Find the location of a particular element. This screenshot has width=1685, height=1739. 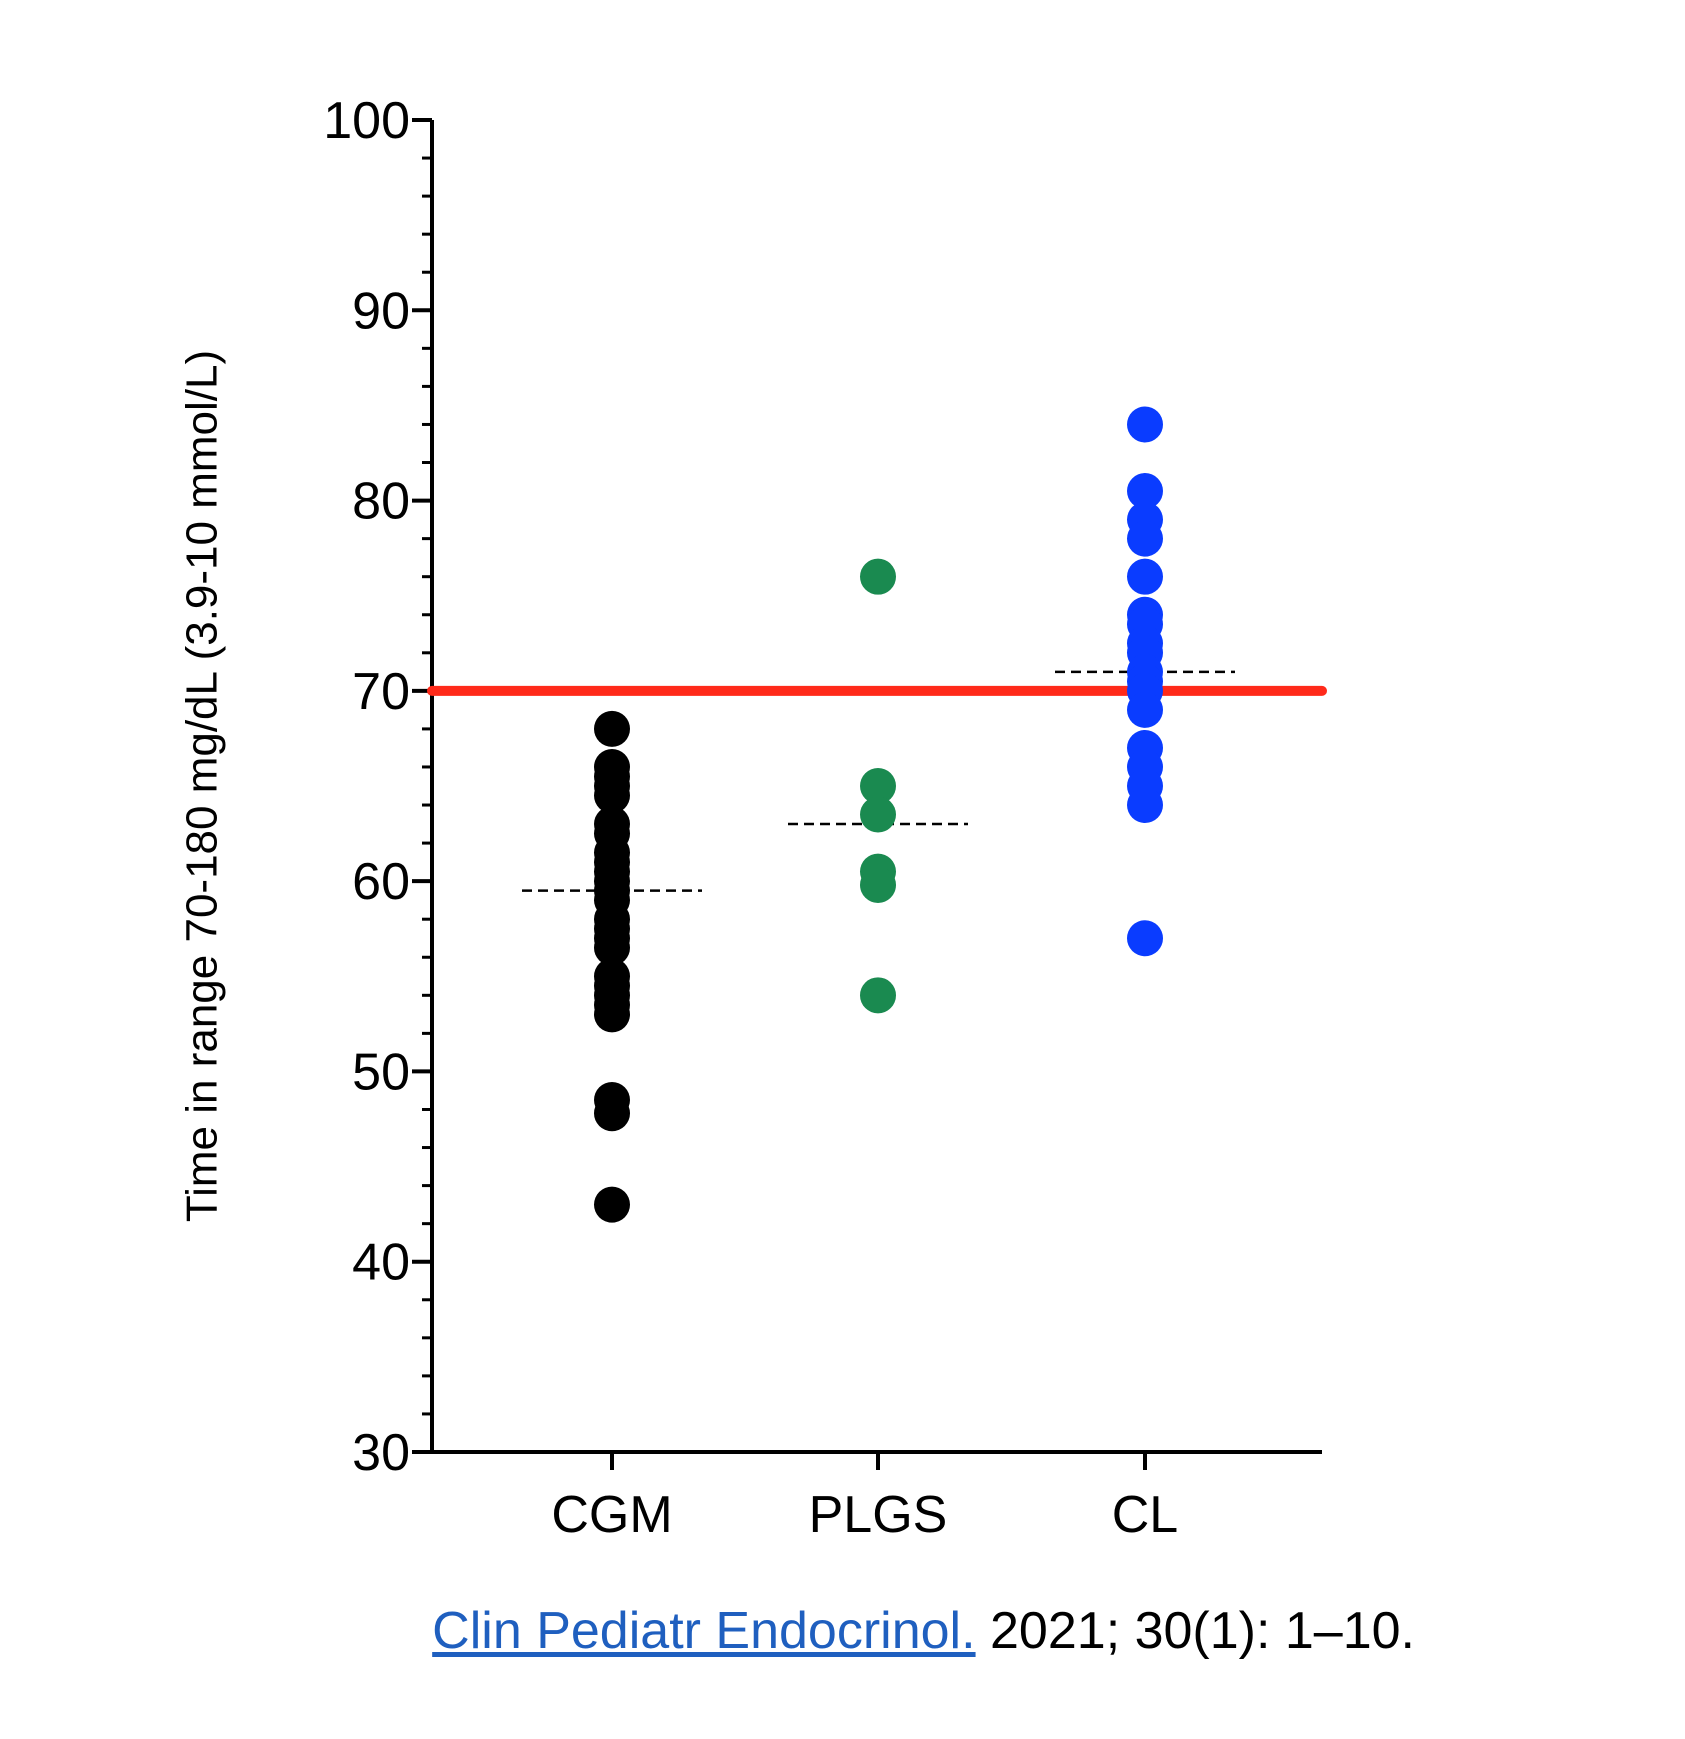

y-tick-label: 90 is located at coordinates (381, 311).